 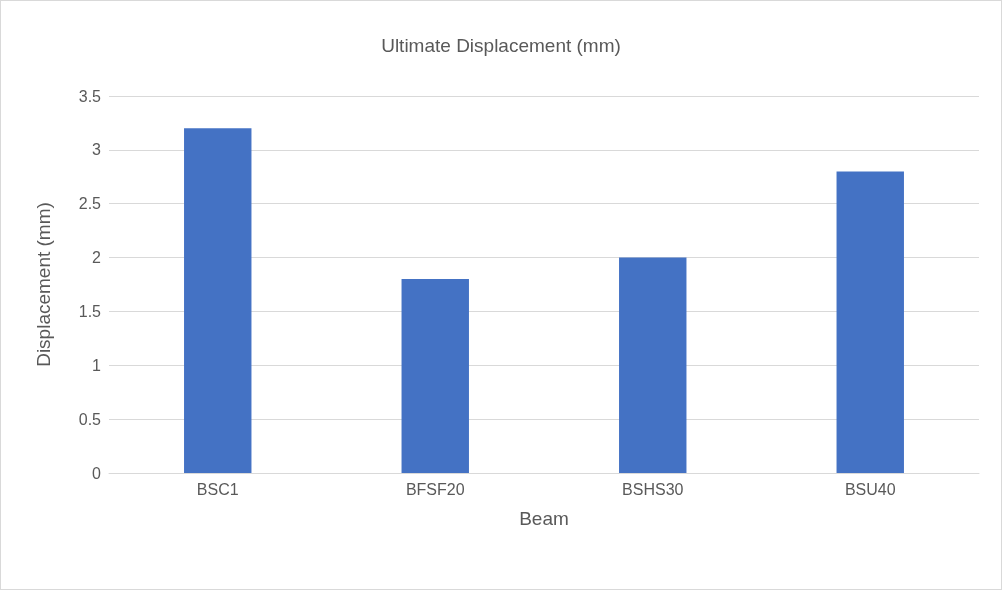 I want to click on y-tick-label: 0.5, so click(x=90, y=419).